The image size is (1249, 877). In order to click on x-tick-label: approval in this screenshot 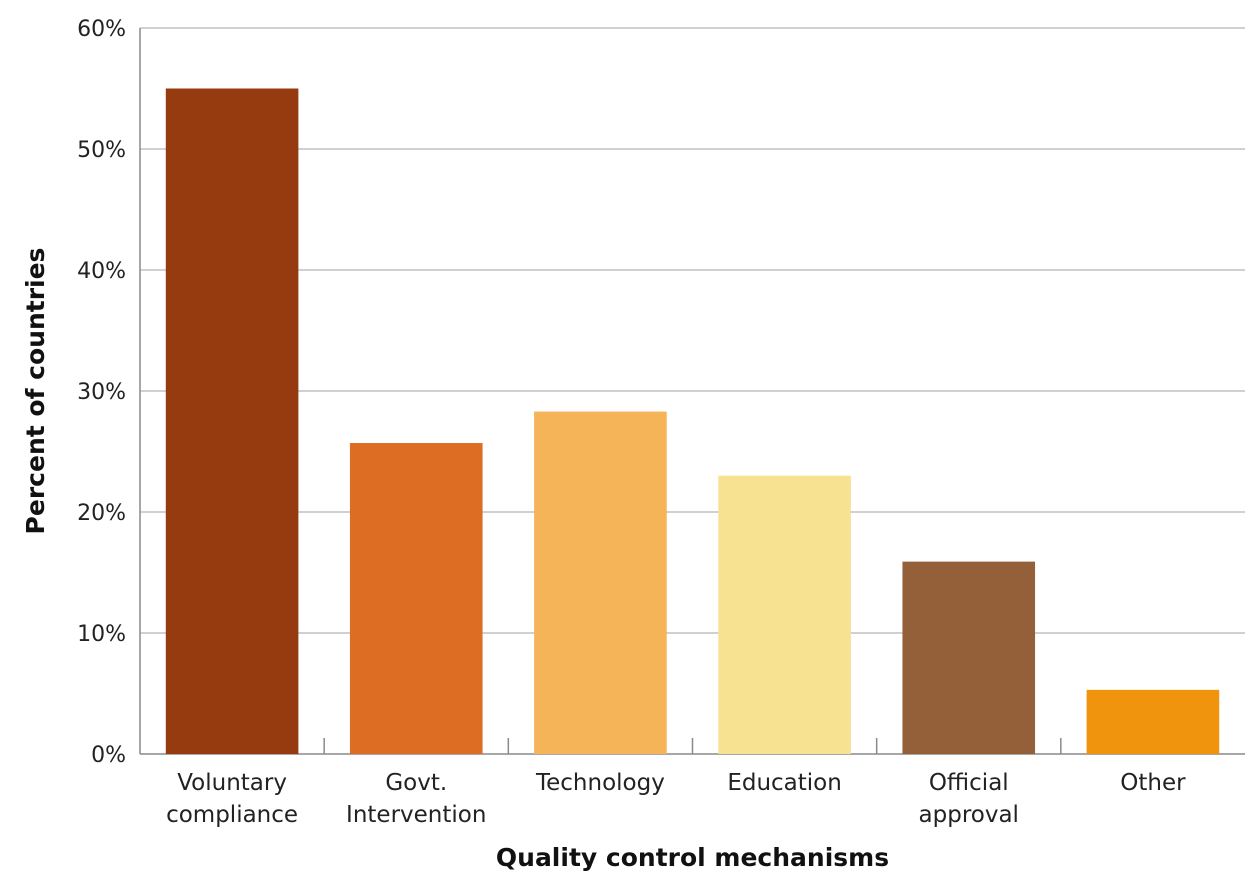, I will do `click(969, 815)`.